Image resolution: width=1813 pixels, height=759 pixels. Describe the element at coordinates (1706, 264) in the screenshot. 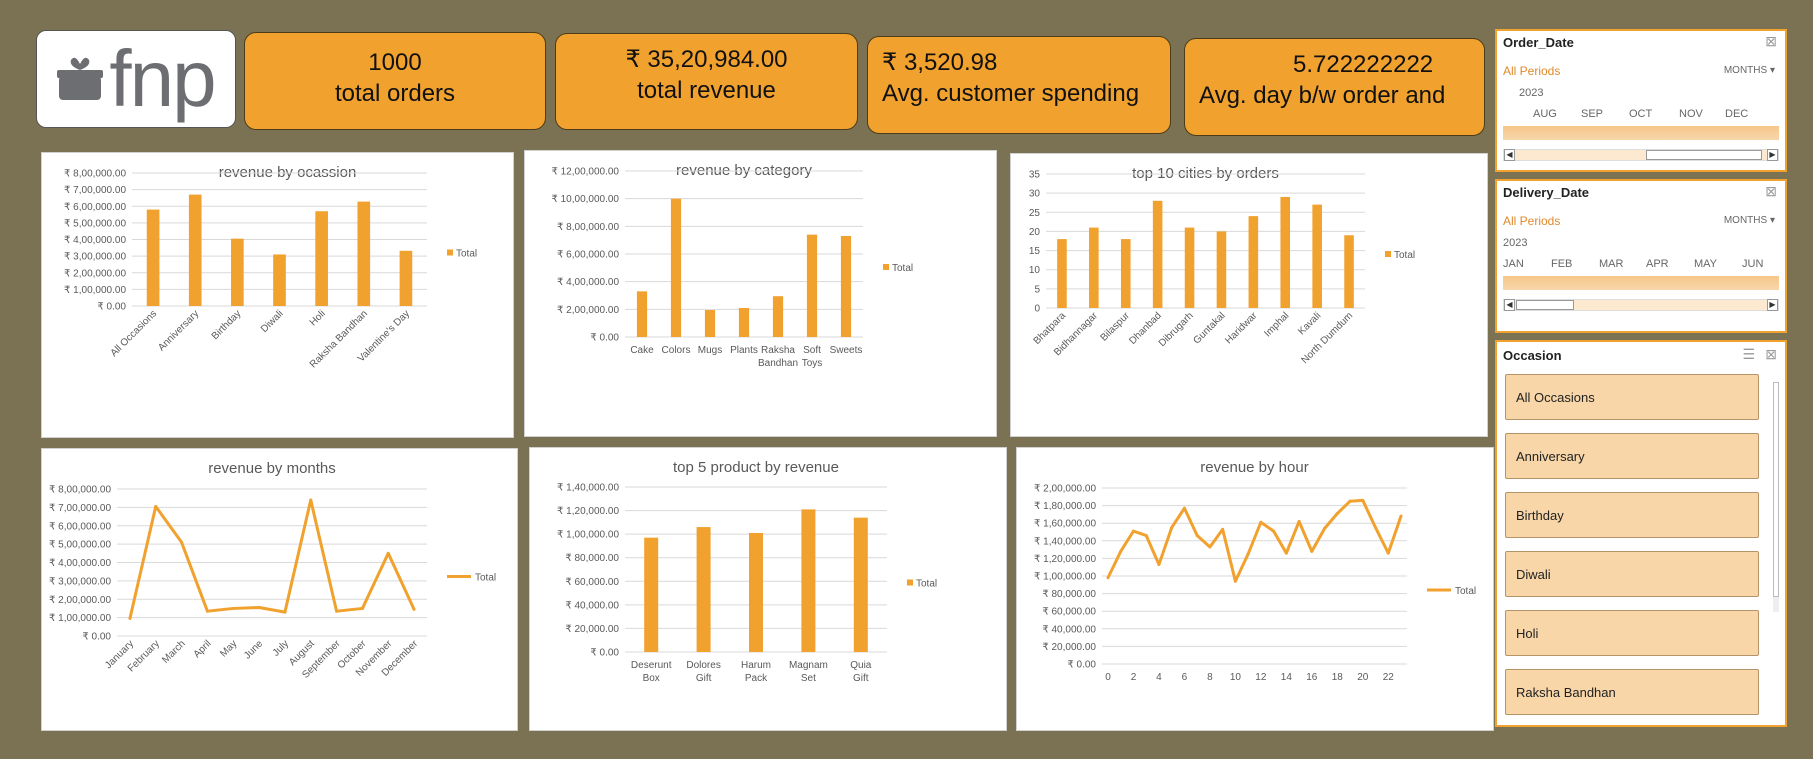

I see `timeline-month: MAY` at that location.